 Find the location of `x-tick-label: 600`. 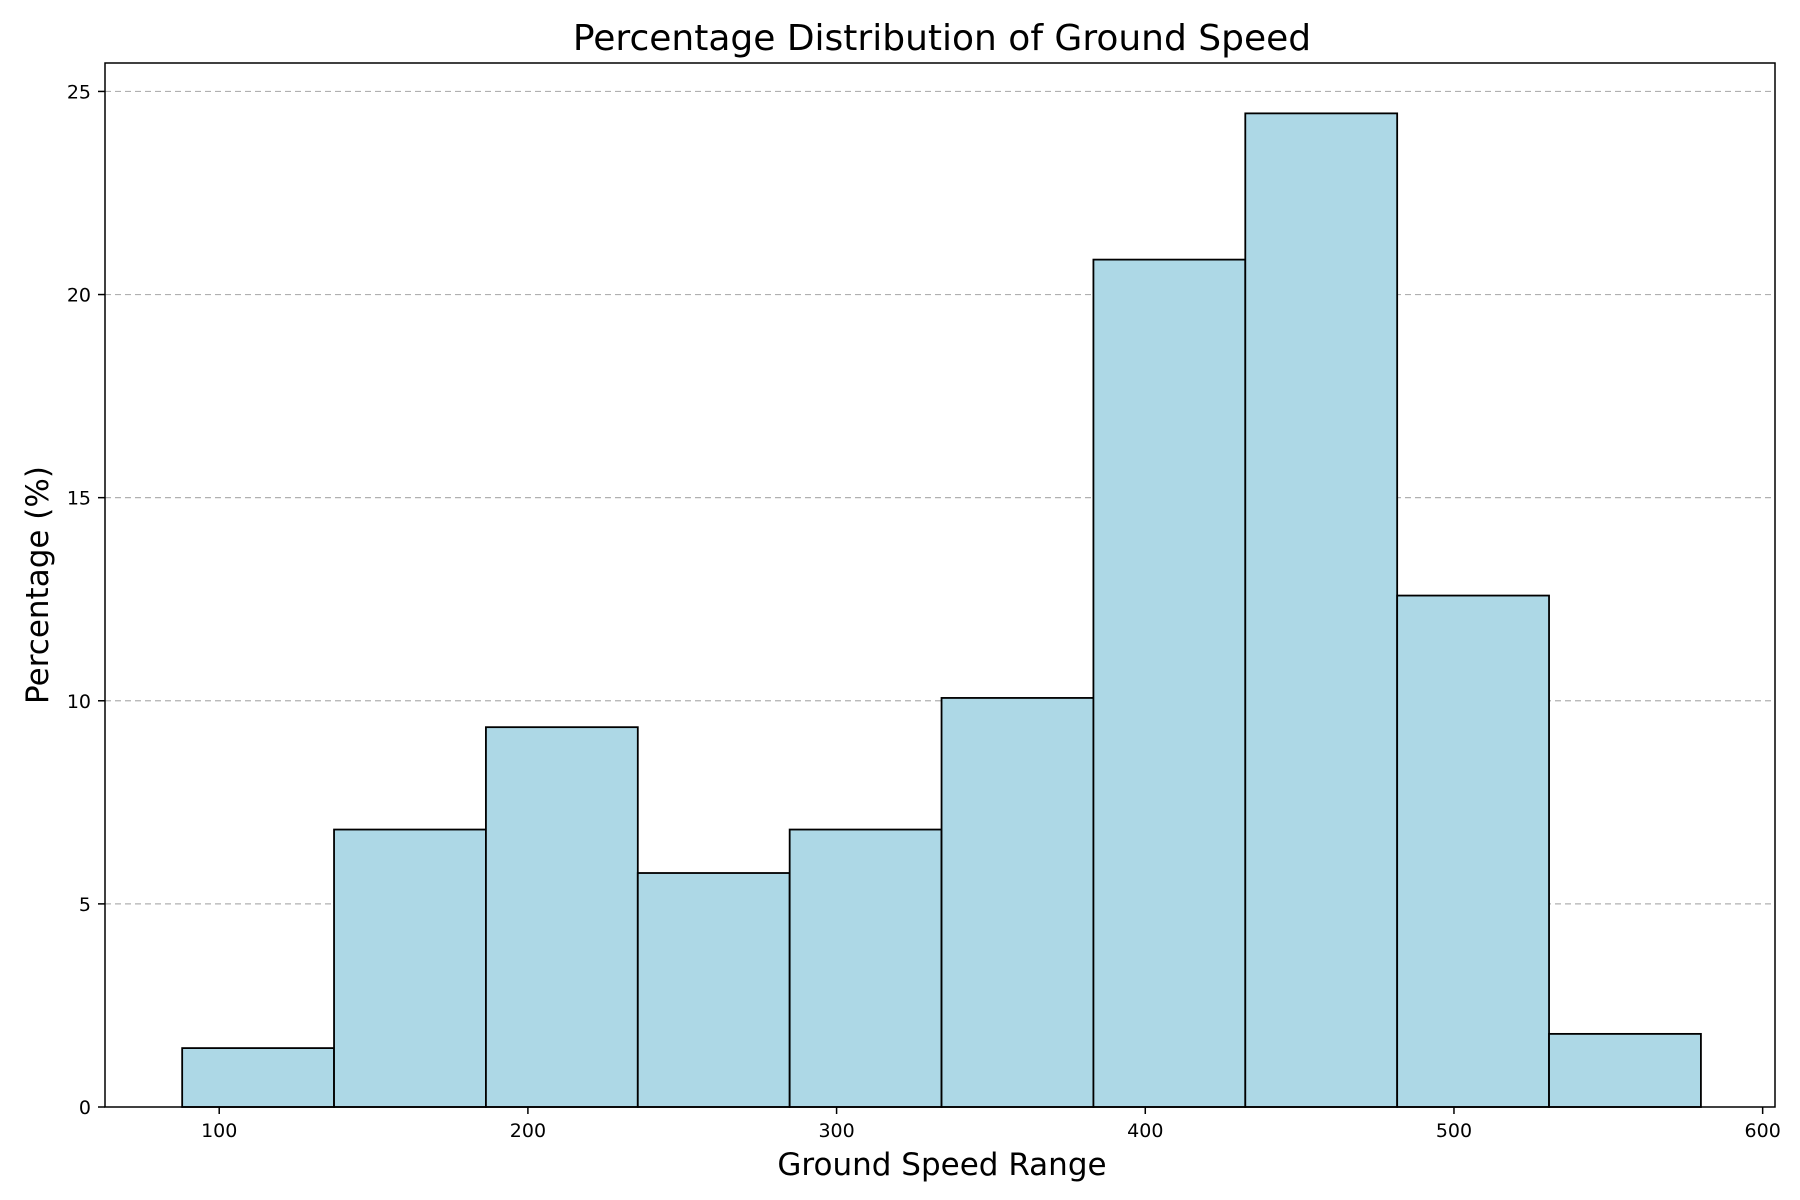

x-tick-label: 600 is located at coordinates (1763, 1131).